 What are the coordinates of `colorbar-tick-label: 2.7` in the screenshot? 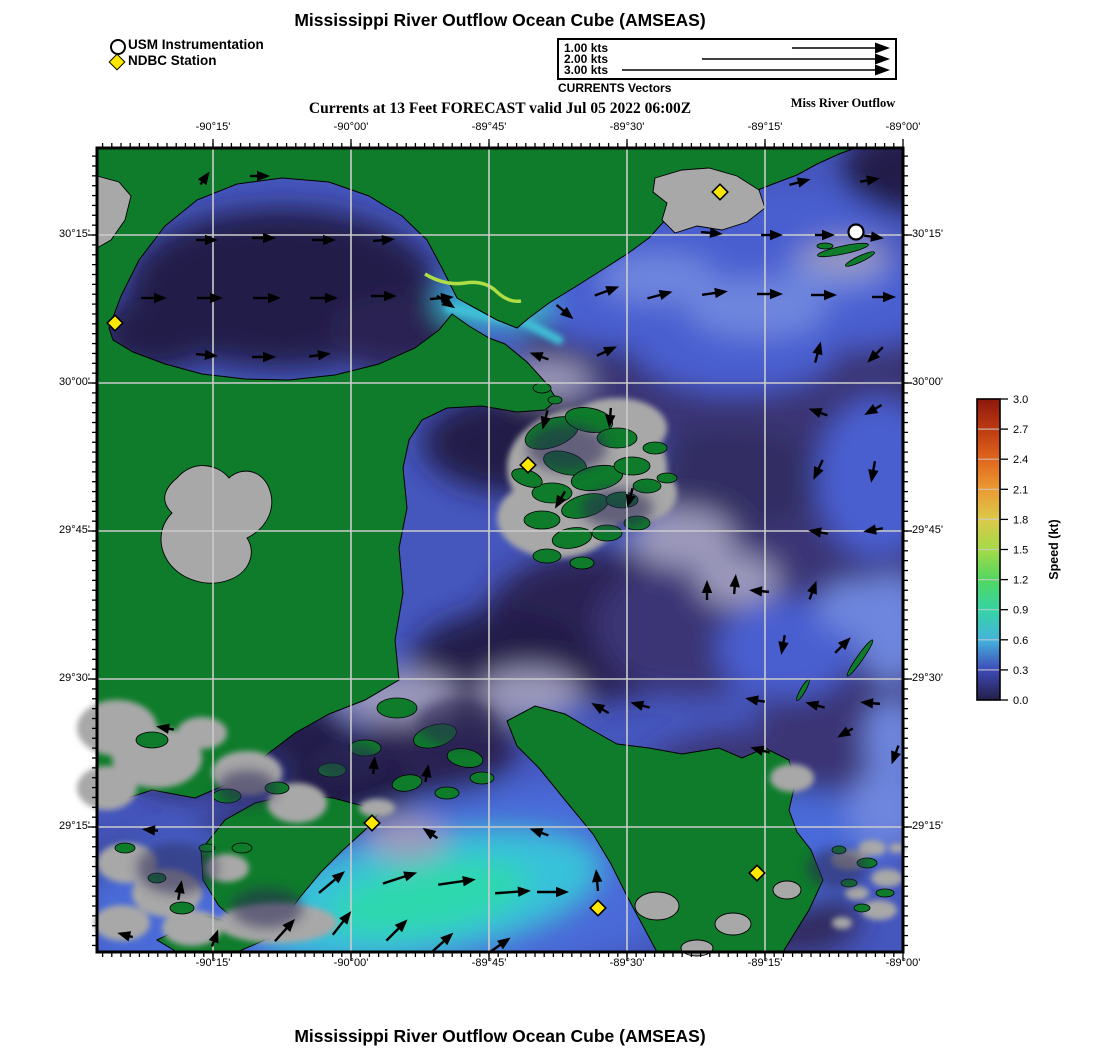 It's located at (1020, 430).